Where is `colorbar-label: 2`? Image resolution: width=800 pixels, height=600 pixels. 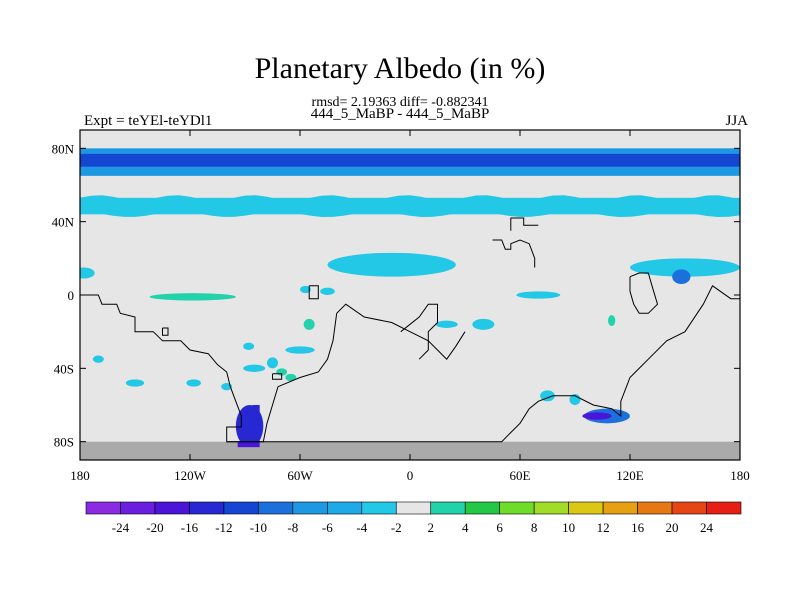 colorbar-label: 2 is located at coordinates (430, 527).